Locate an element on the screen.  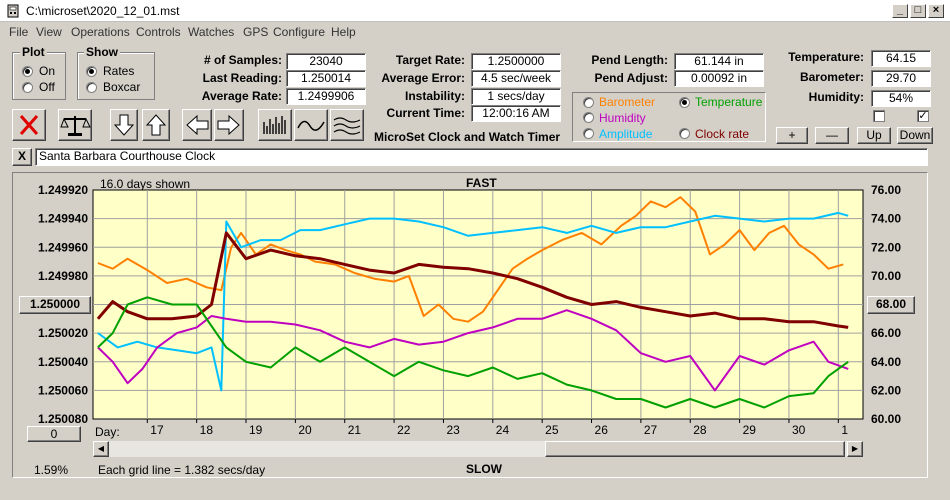
menu-configure: Configure is located at coordinates (299, 32).